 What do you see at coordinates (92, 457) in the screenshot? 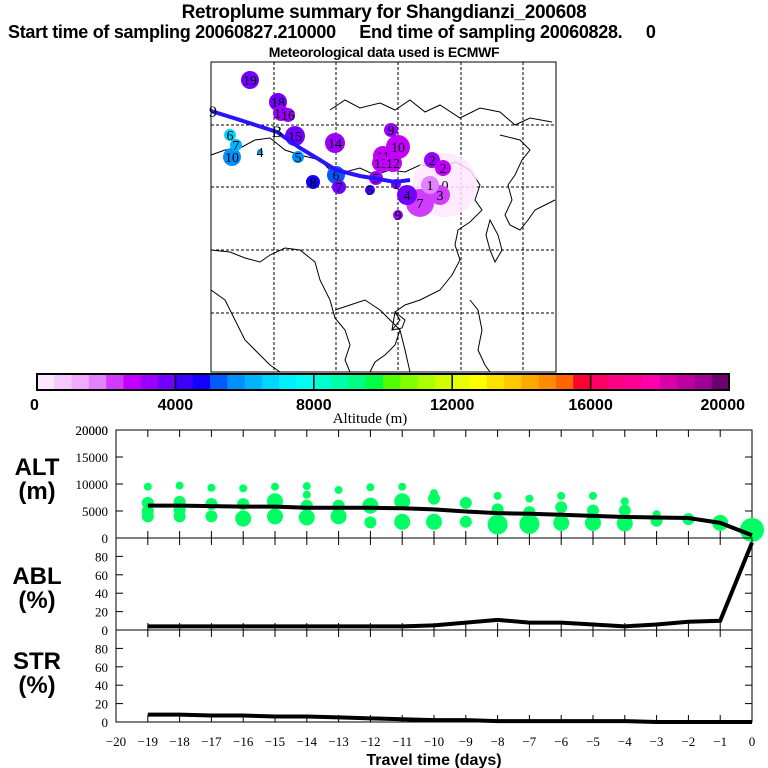
I see `y-tick-label: 15000` at bounding box center [92, 457].